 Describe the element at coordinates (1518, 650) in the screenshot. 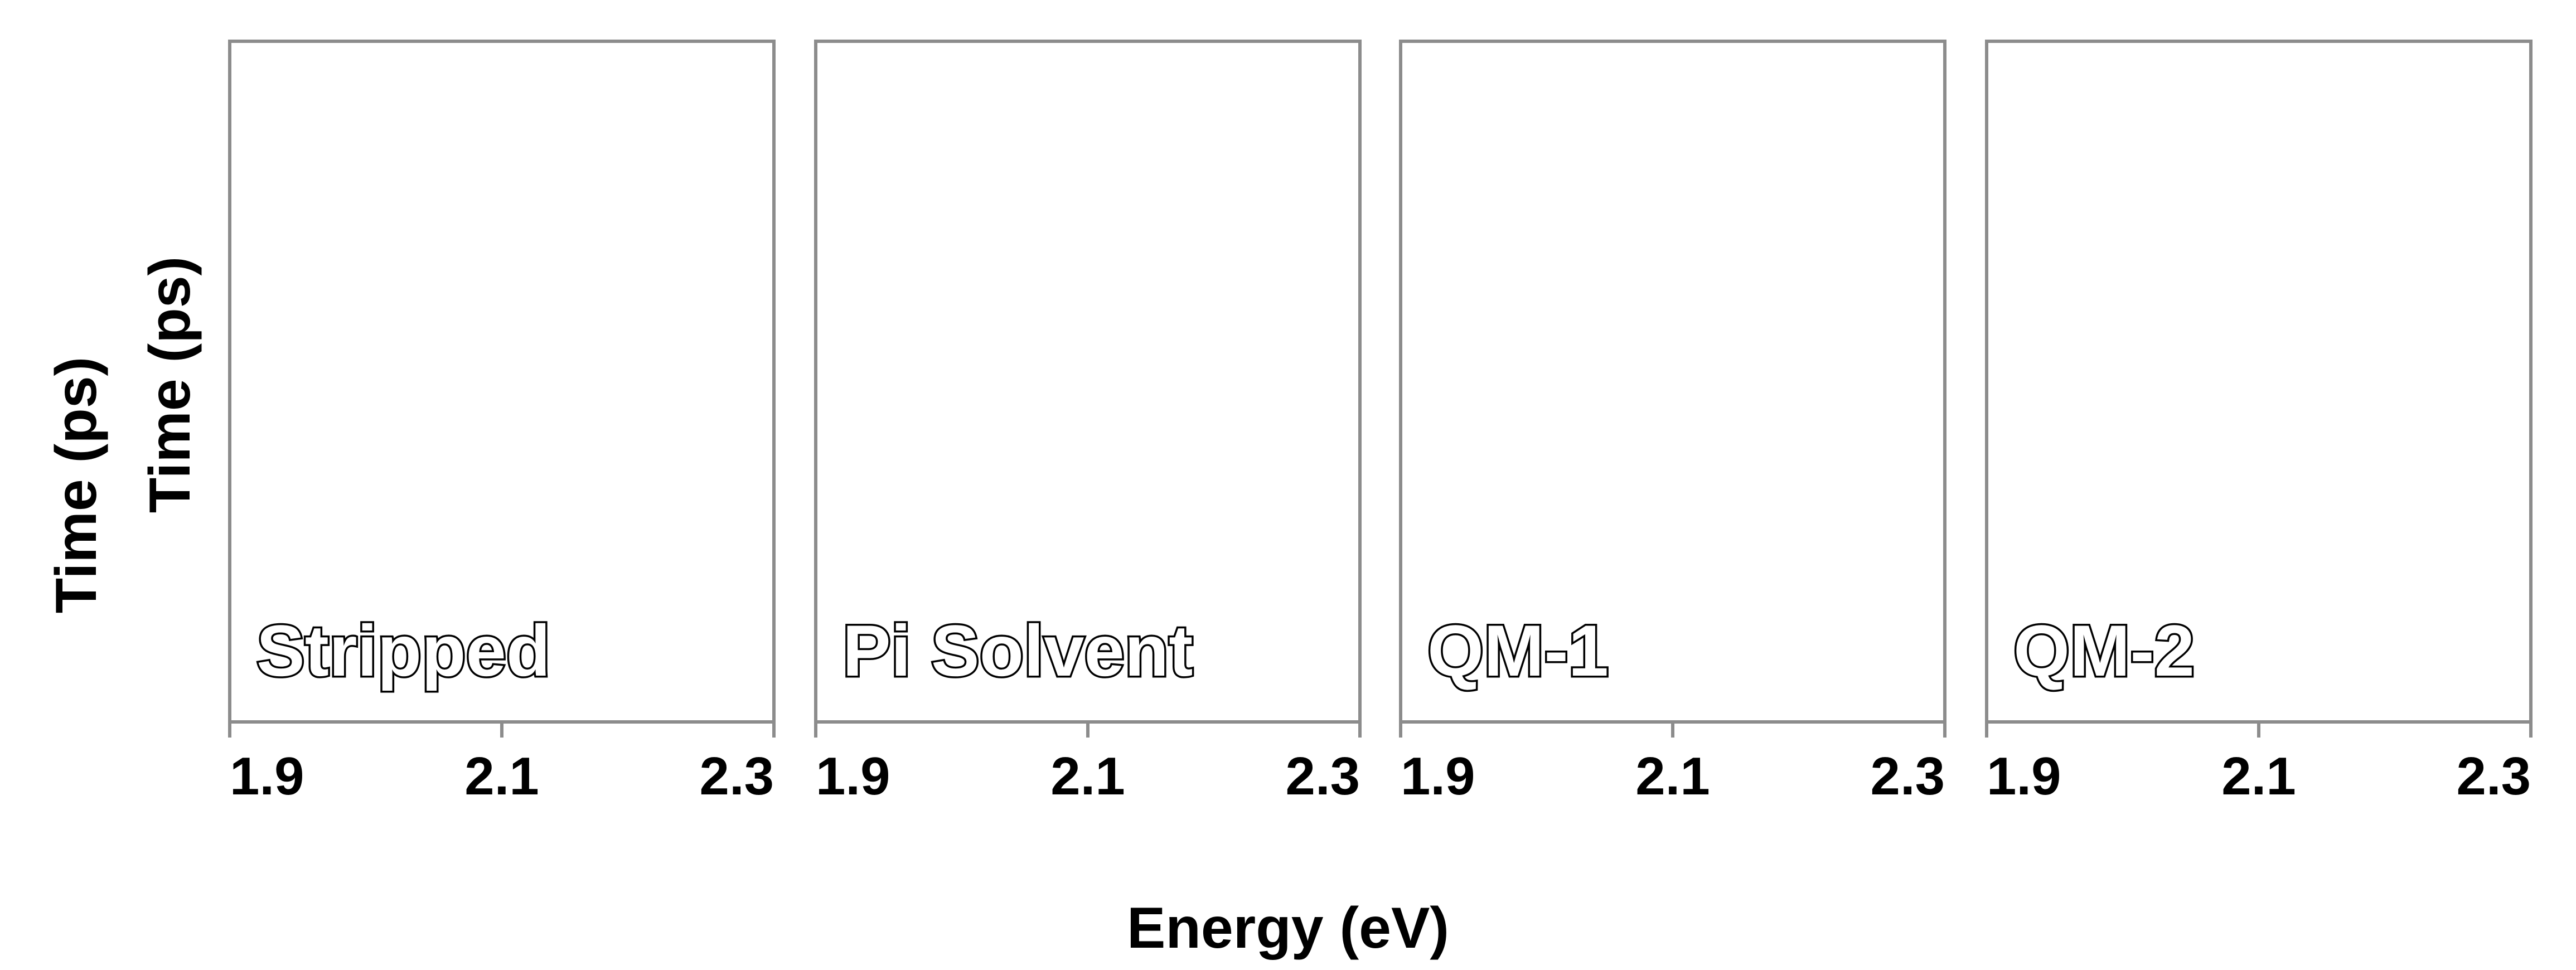

I see `panel-label: QM-1` at that location.